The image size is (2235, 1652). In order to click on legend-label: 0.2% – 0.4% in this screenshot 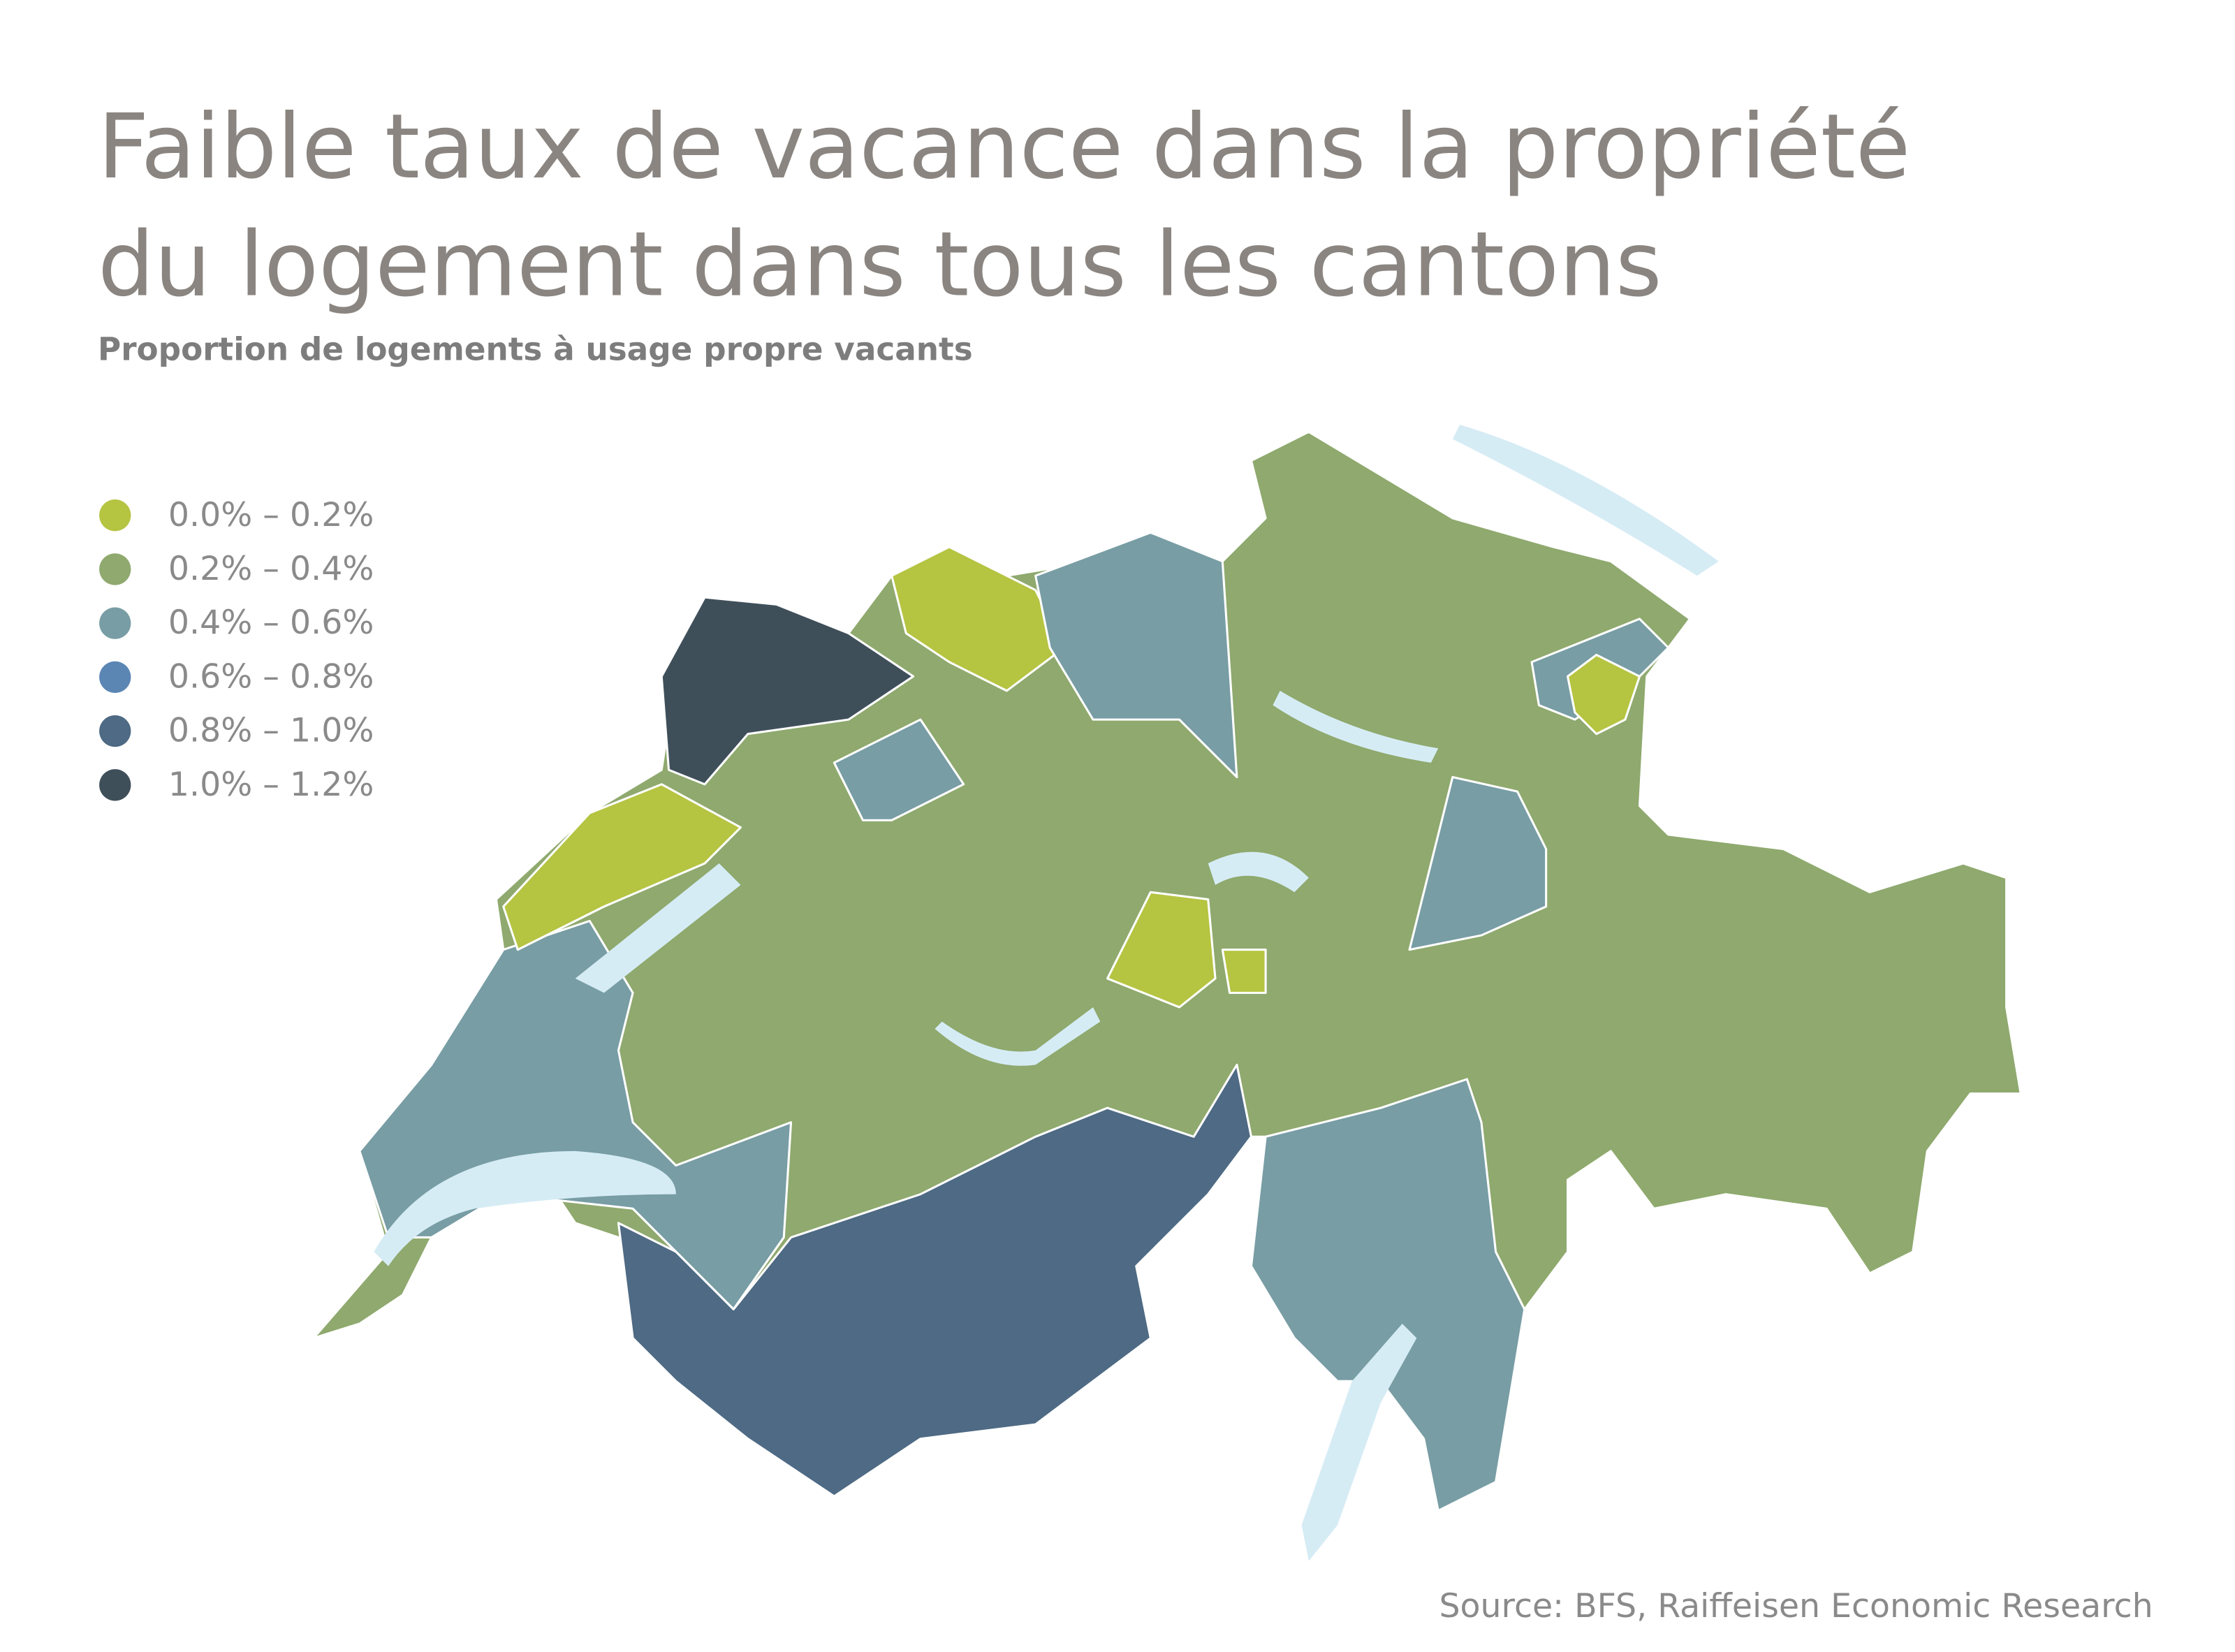, I will do `click(271, 569)`.